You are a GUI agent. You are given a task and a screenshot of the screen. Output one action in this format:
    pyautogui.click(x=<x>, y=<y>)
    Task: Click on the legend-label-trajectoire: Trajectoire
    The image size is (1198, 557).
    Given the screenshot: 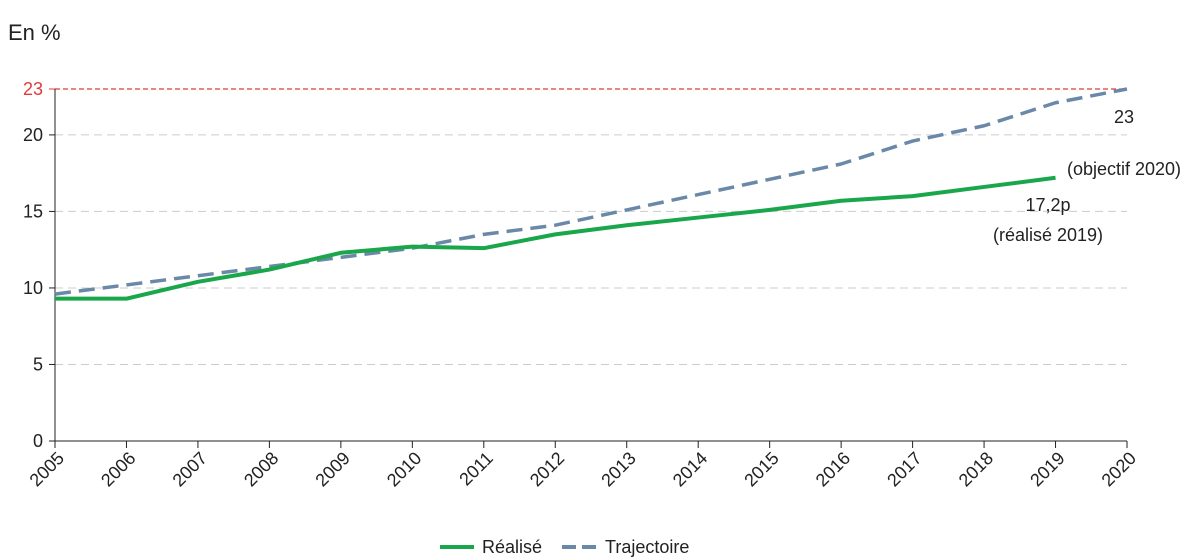 What is the action you would take?
    pyautogui.click(x=647, y=547)
    